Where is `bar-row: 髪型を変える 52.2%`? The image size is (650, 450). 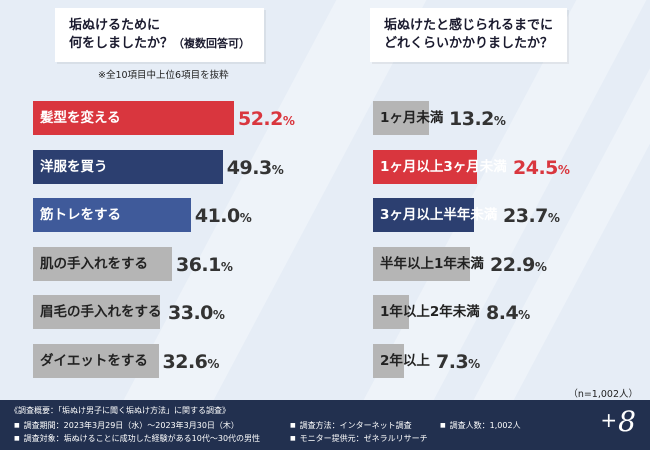
bar-row: 髪型を変える 52.2% is located at coordinates (179, 118).